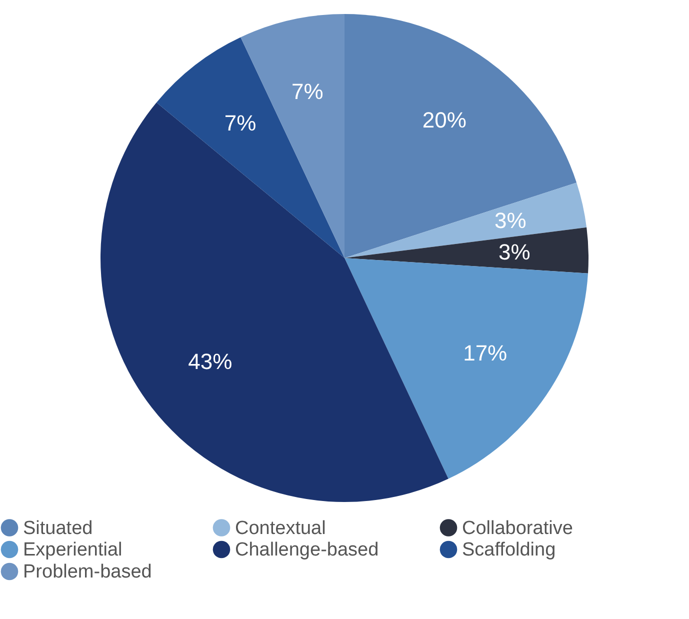  What do you see at coordinates (72, 550) in the screenshot?
I see `legend-label: Experiential` at bounding box center [72, 550].